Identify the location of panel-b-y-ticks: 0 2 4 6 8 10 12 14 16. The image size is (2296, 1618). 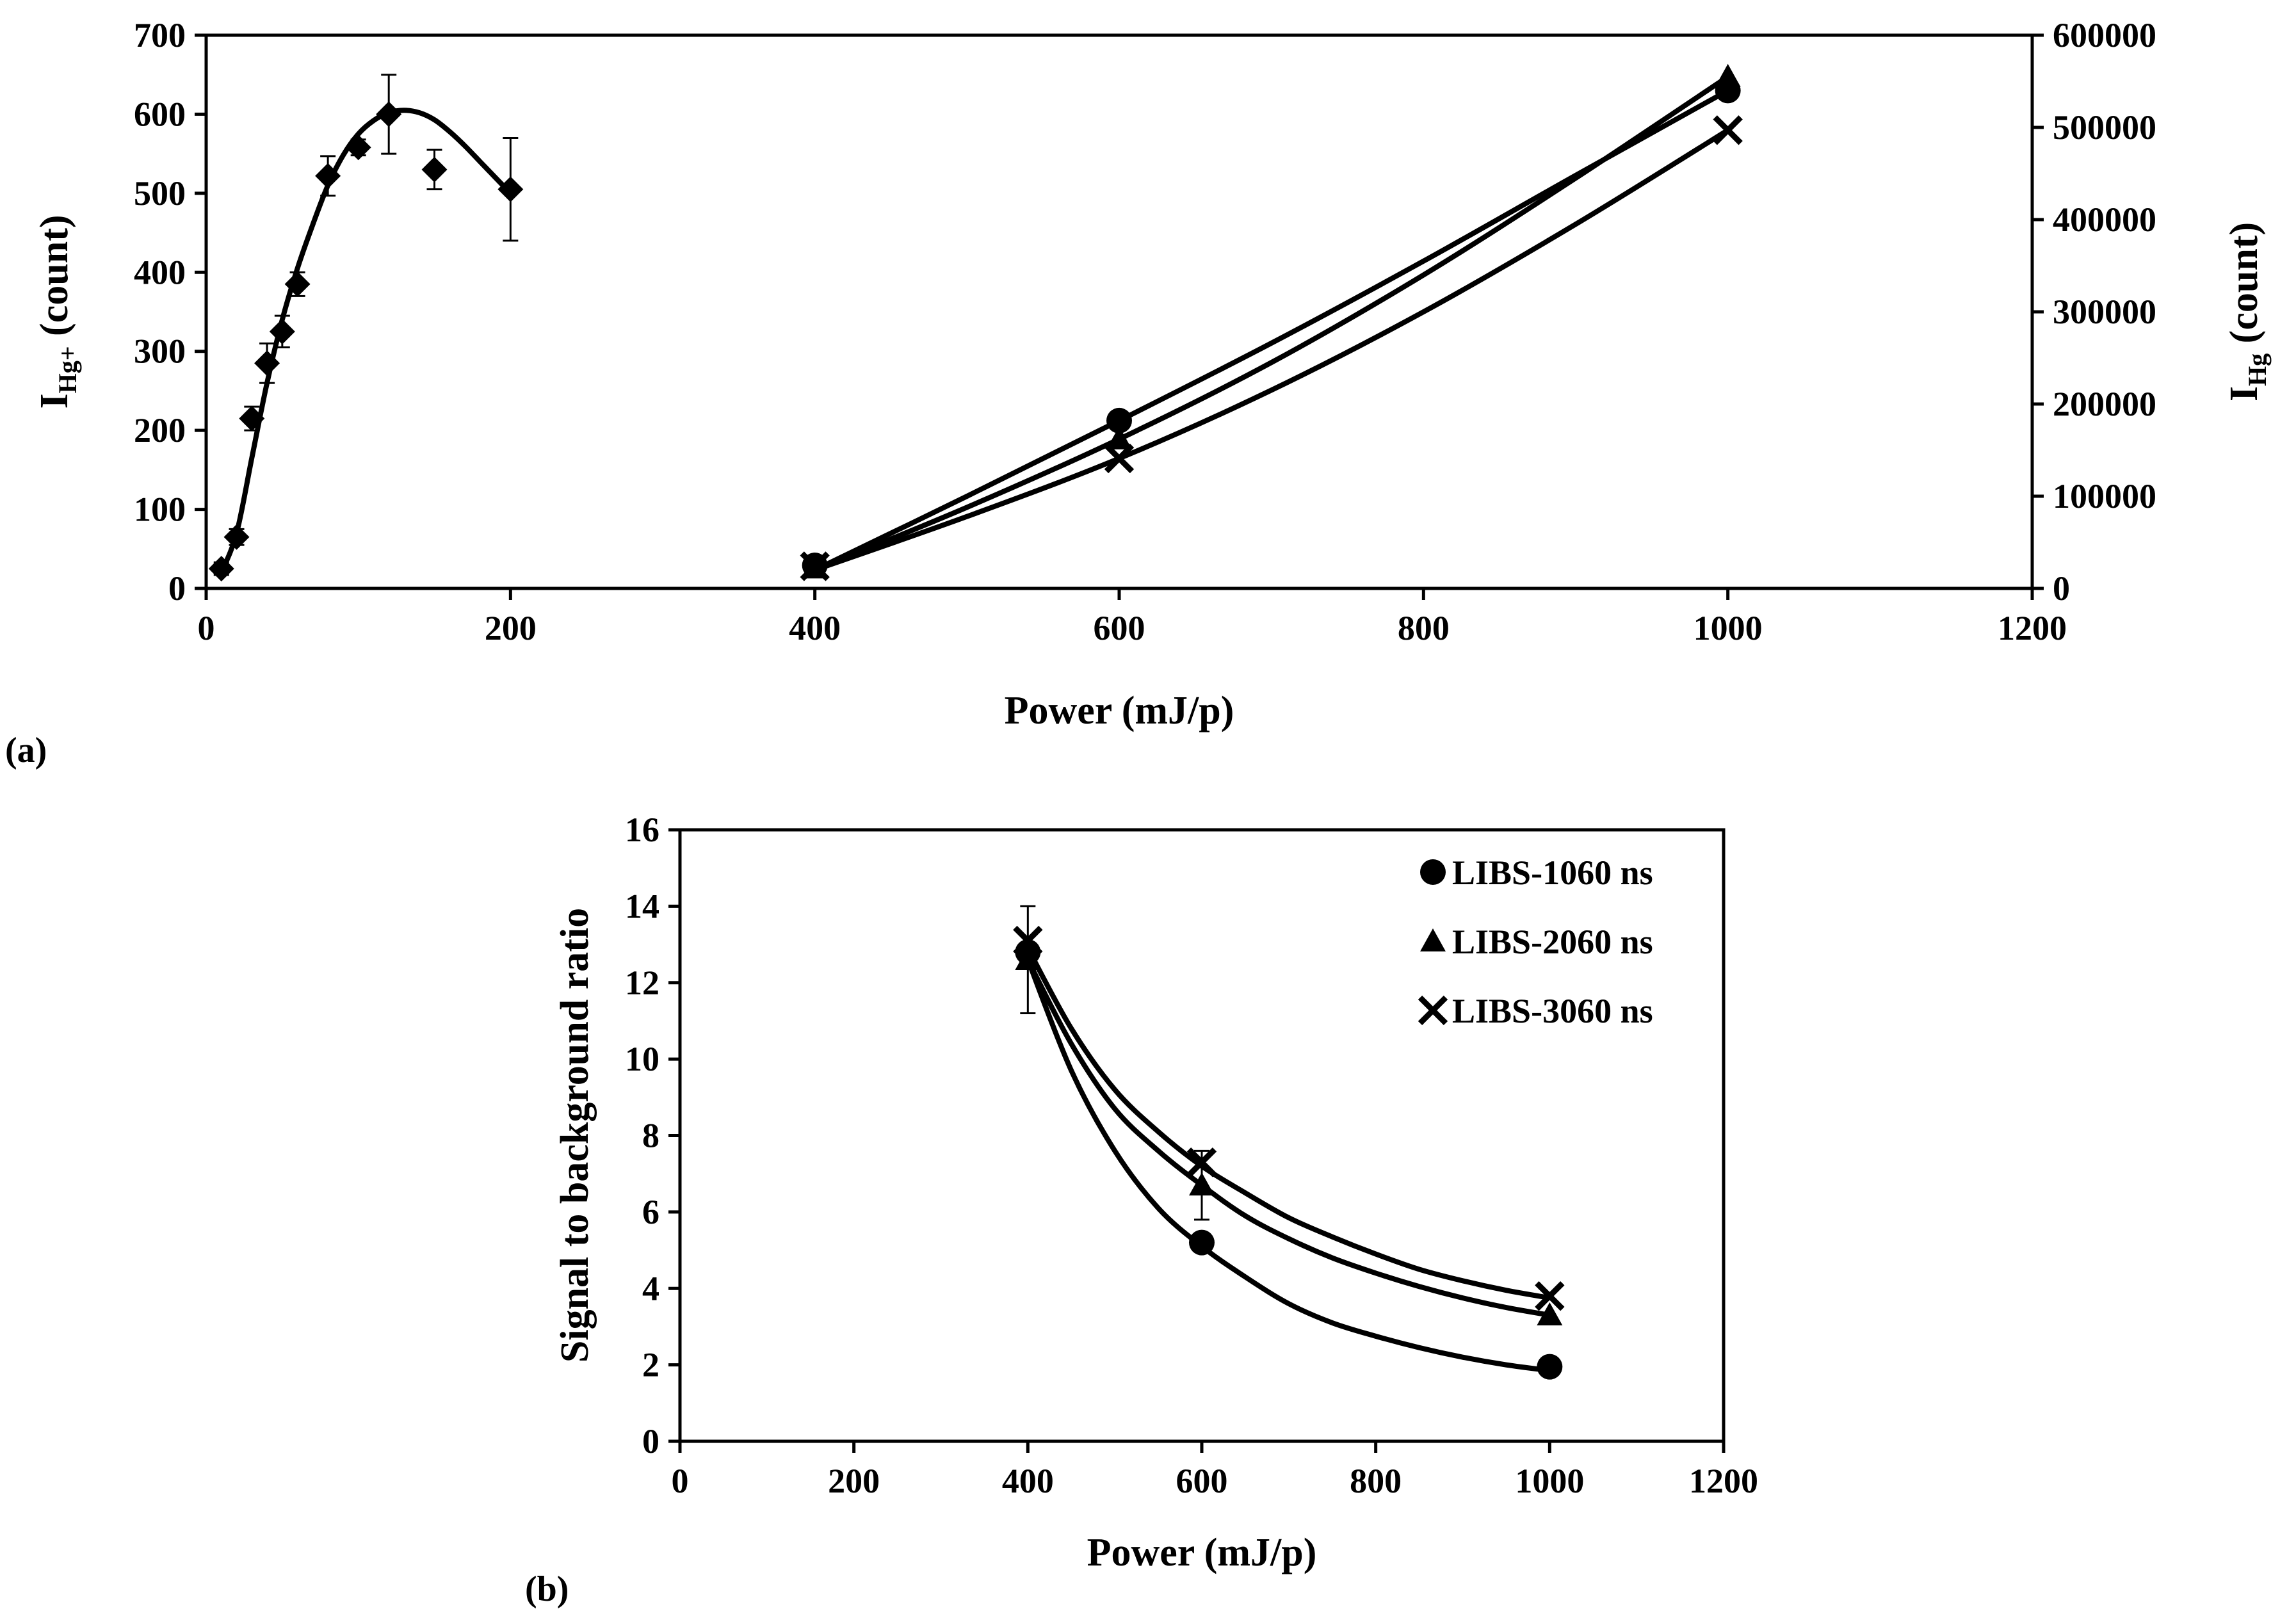
(652, 1135).